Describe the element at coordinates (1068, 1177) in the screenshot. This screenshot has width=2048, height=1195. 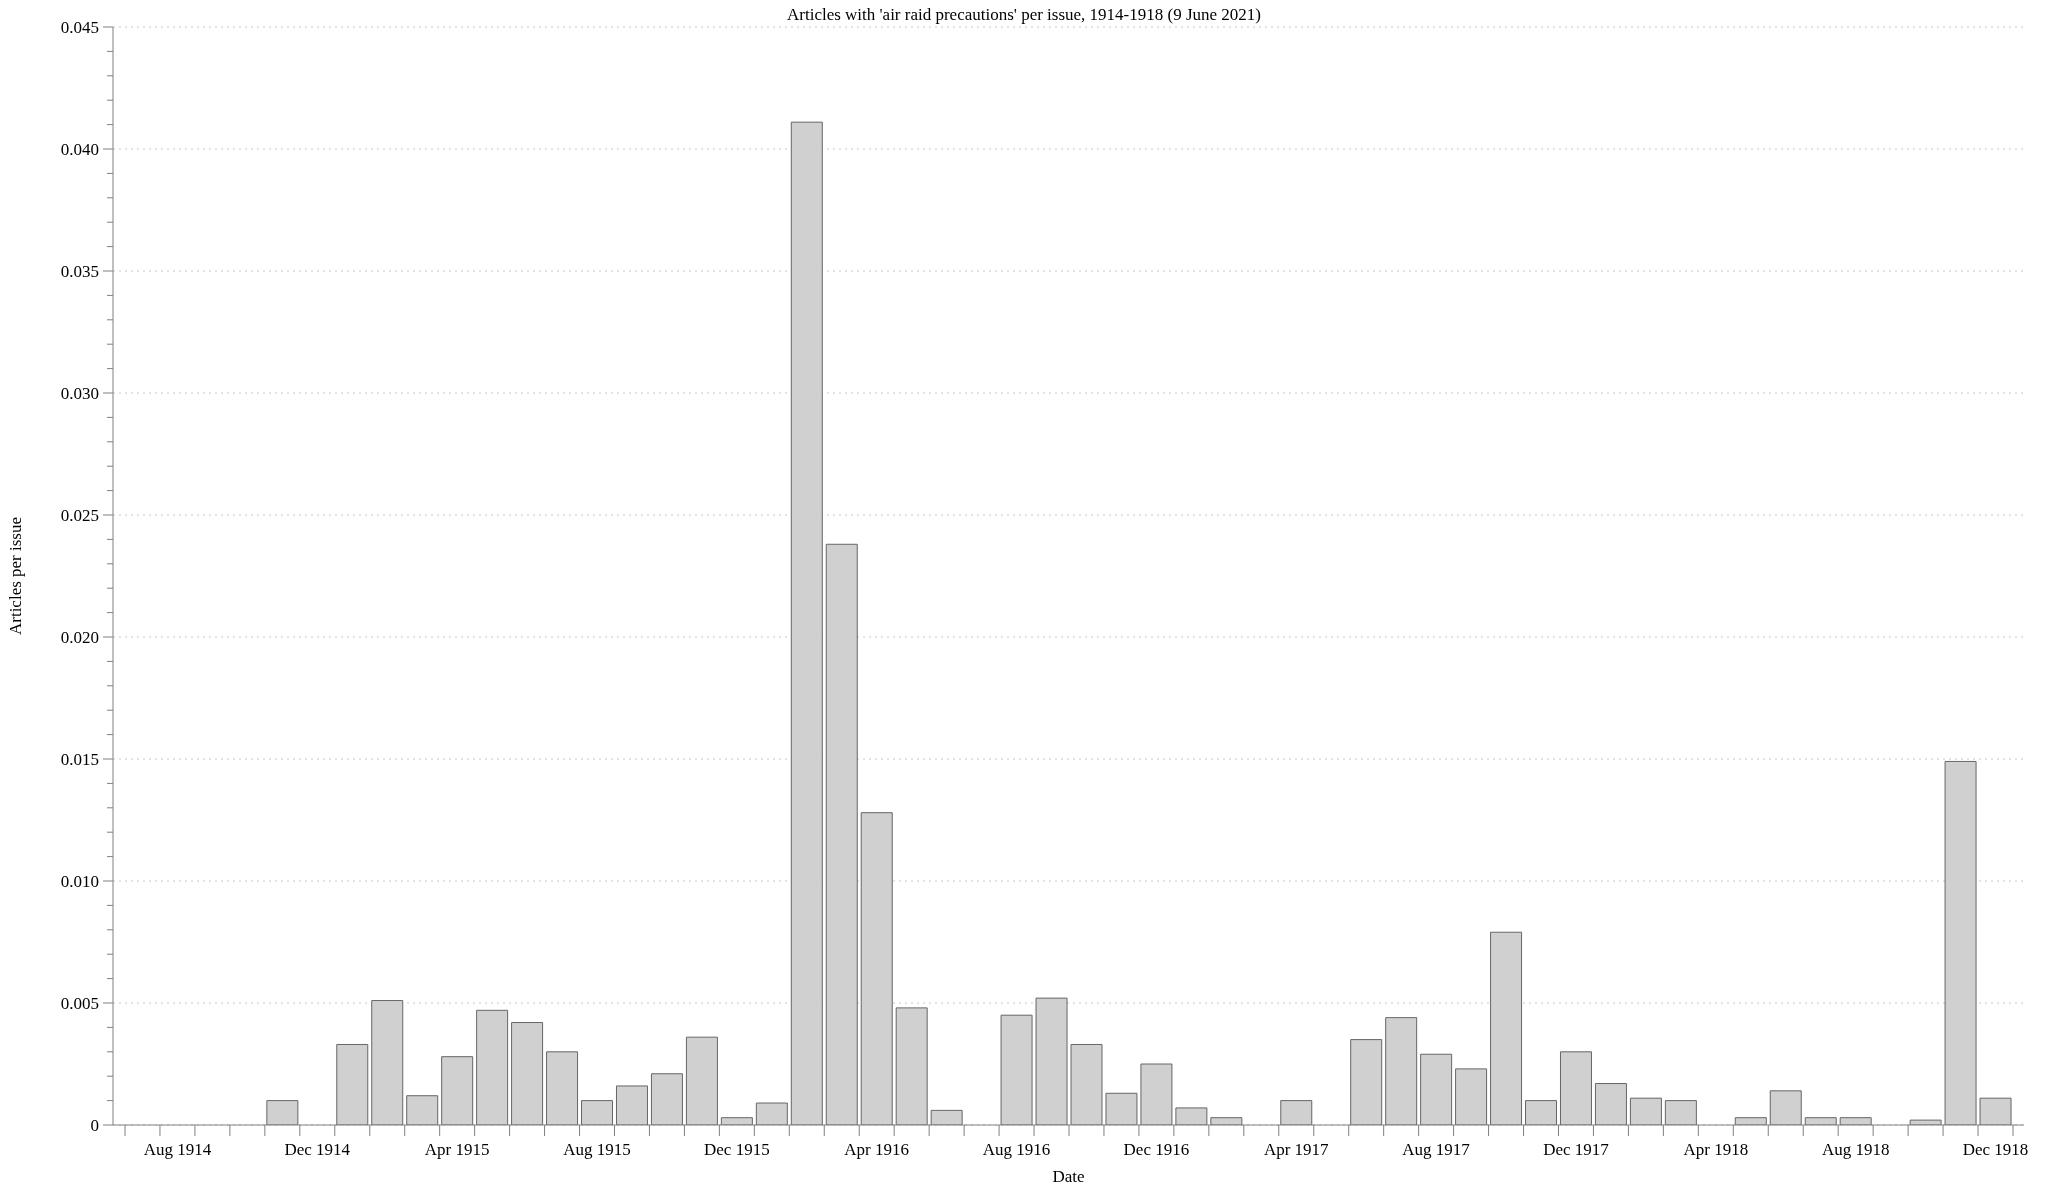
I see `x-axis-title: Date` at that location.